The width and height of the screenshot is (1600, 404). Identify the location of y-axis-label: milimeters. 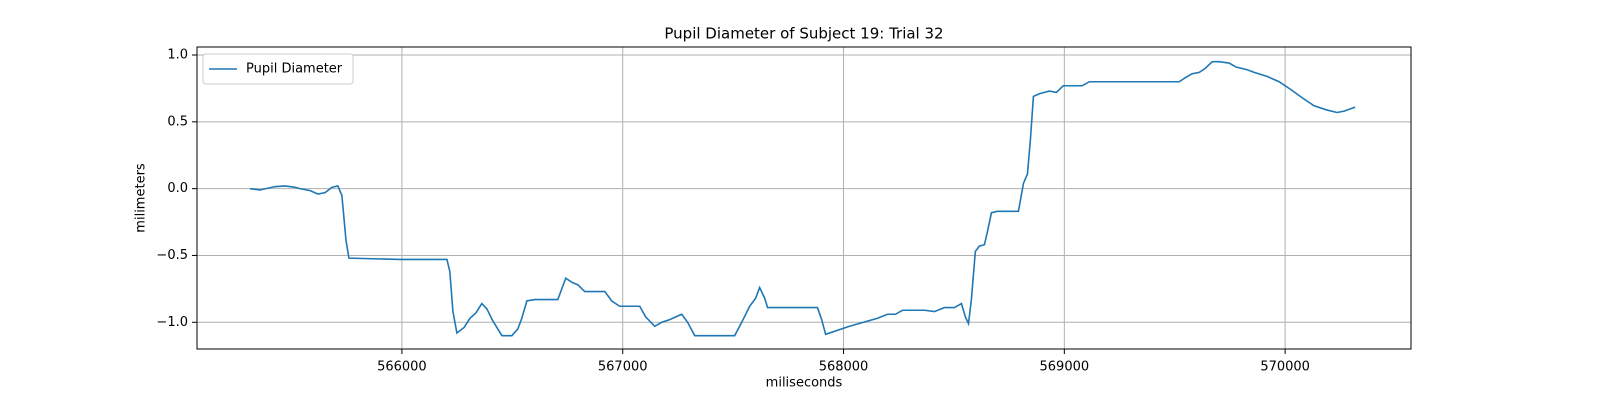
(141, 198).